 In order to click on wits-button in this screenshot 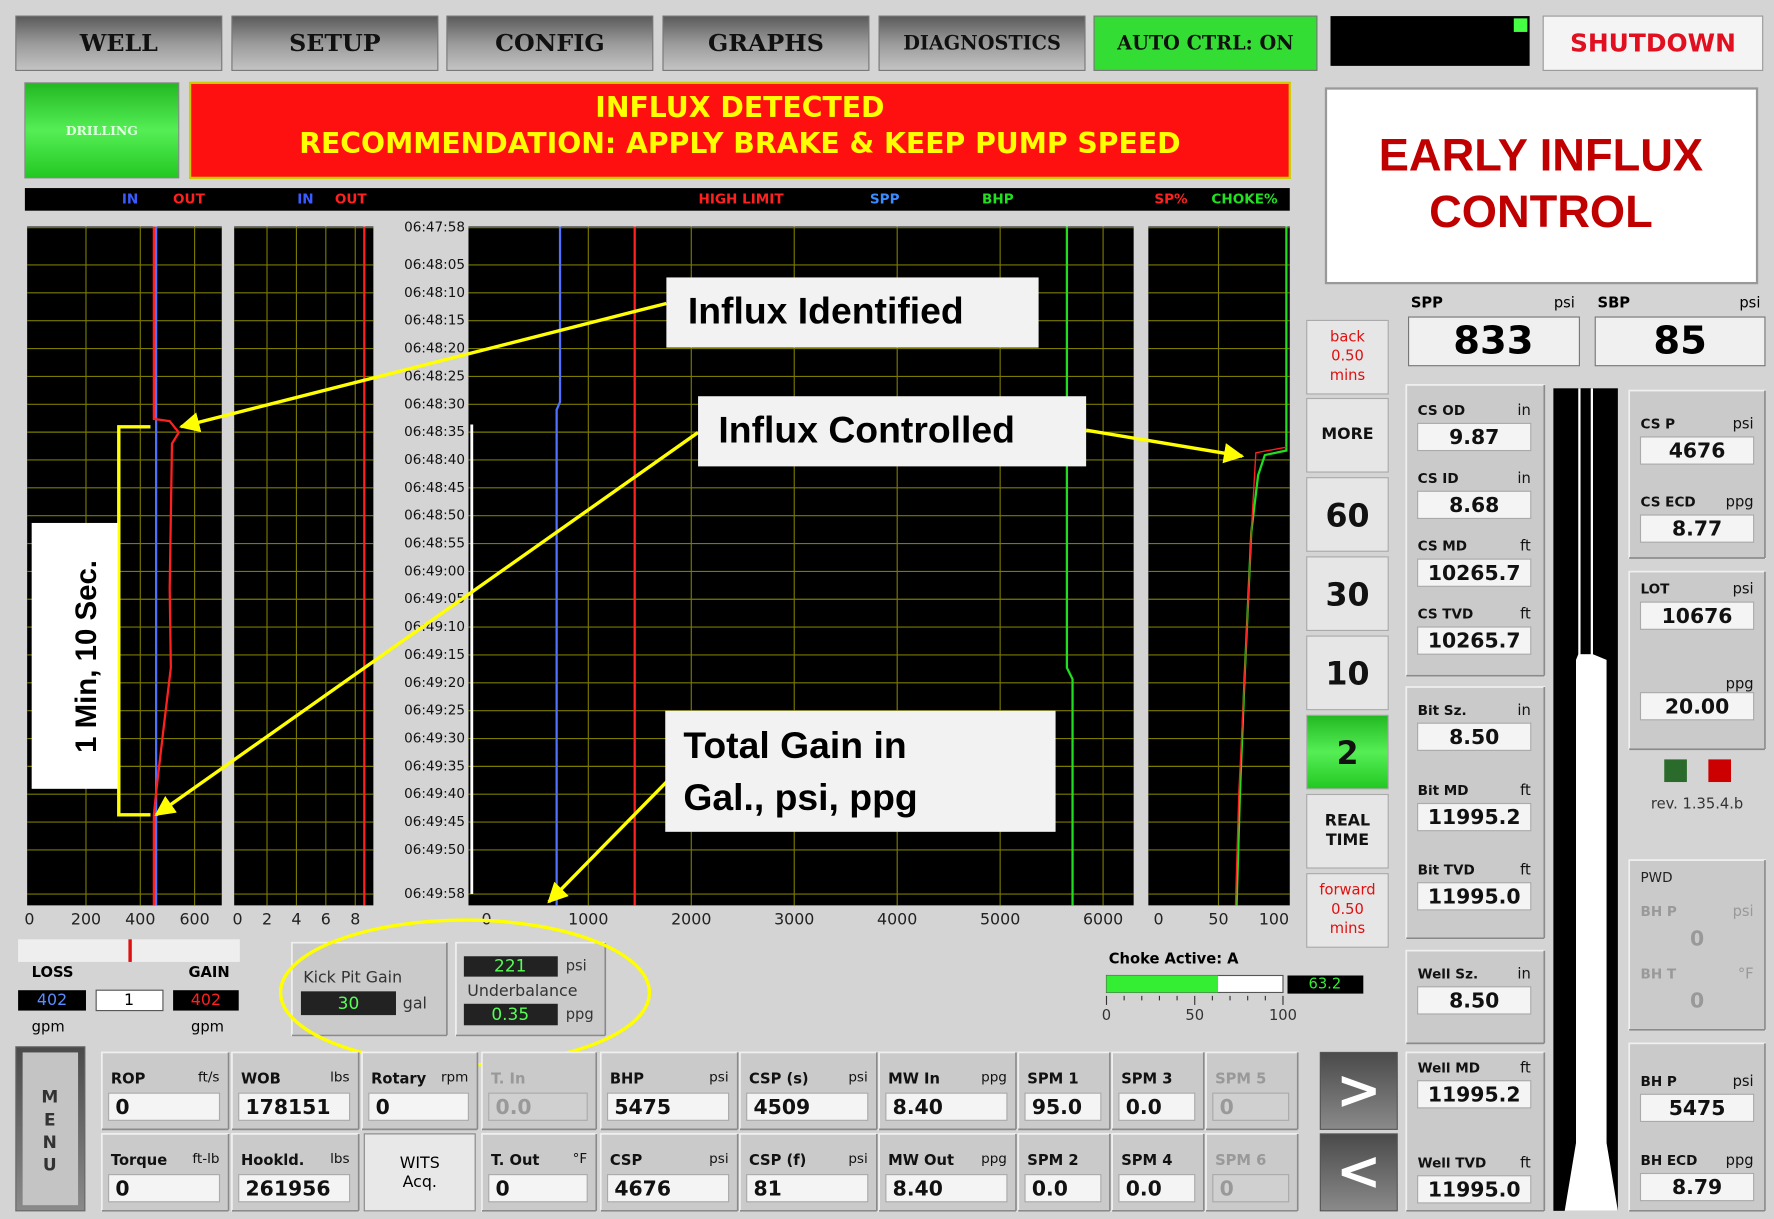, I will do `click(419, 1172)`.